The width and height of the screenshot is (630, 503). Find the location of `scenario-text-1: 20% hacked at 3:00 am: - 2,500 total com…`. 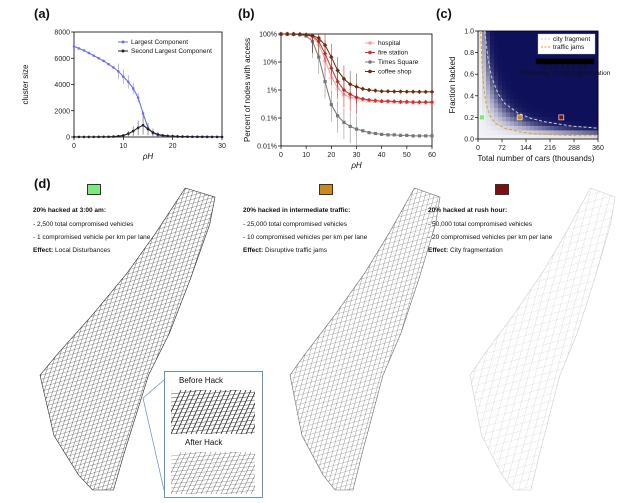

scenario-text-1: 20% hacked at 3:00 am: - 2,500 total com… is located at coordinates (113, 230).